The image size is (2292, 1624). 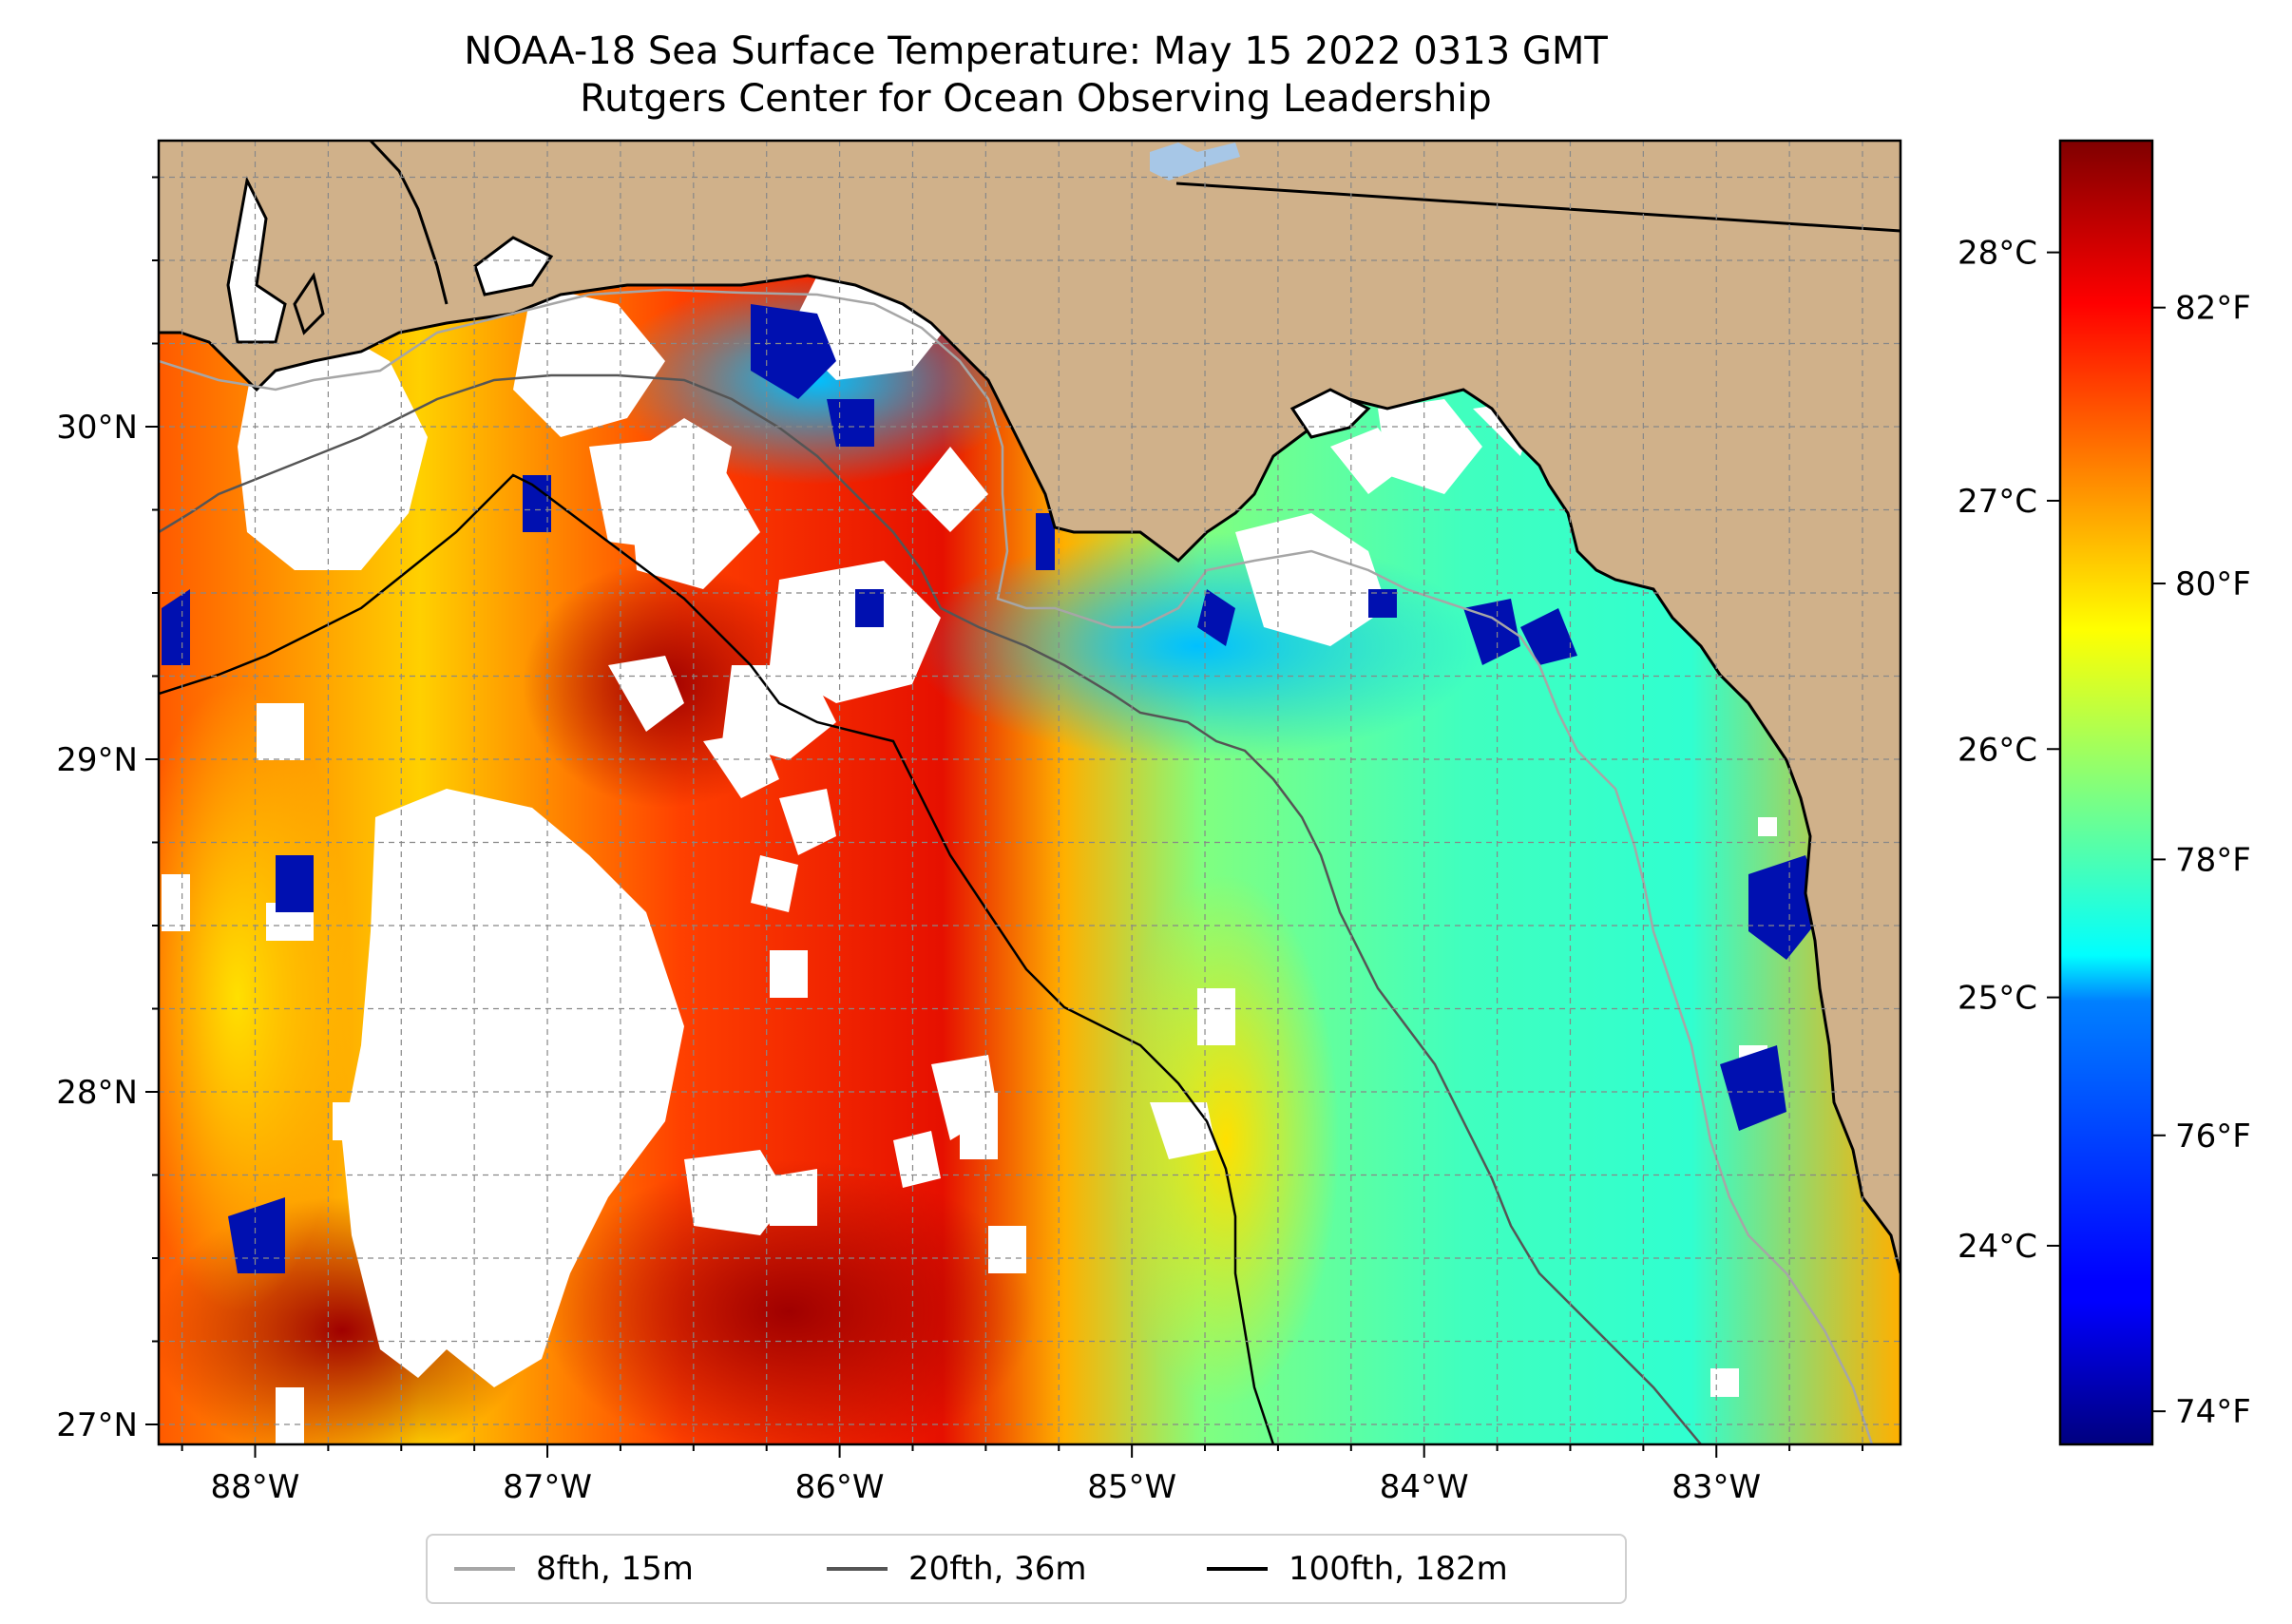 I want to click on legend-swatch-20fth, so click(x=857, y=1569).